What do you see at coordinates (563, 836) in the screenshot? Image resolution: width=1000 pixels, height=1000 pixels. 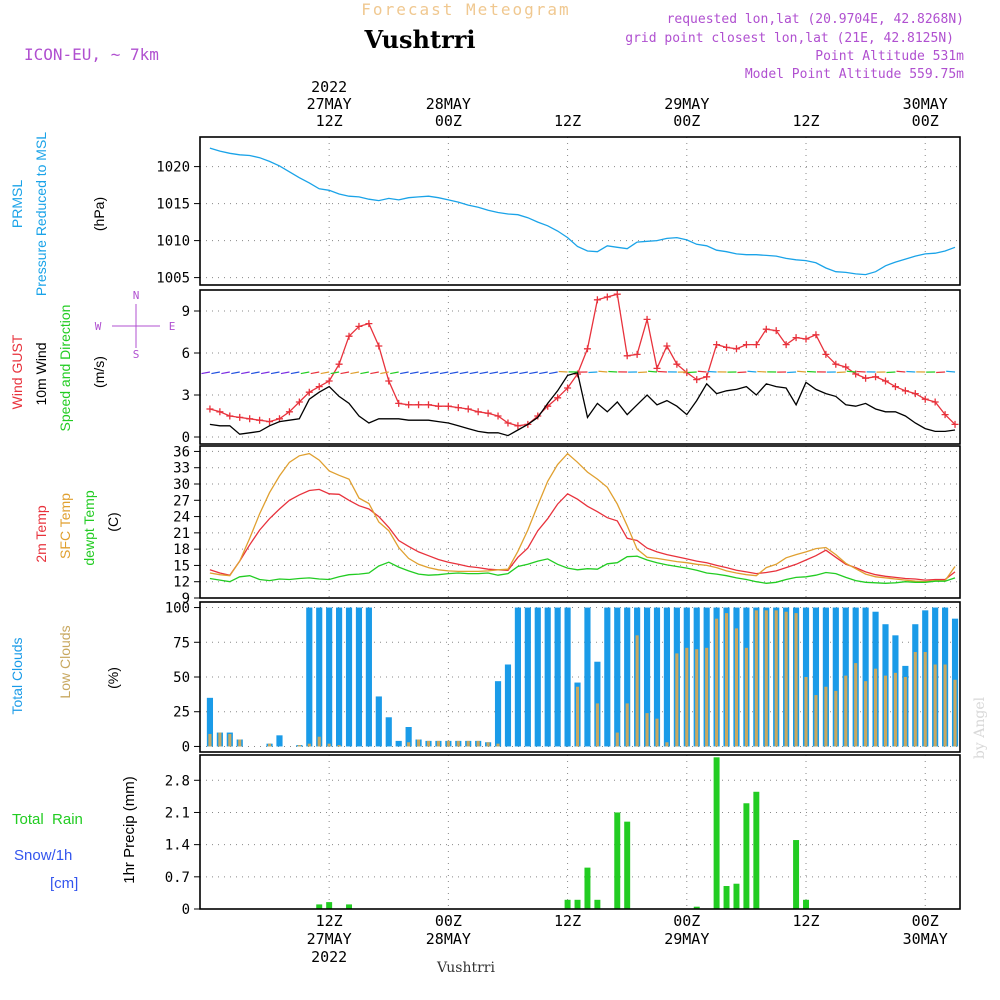 I see `panel-4: 0 0.7 1.4 2.1 2.8` at bounding box center [563, 836].